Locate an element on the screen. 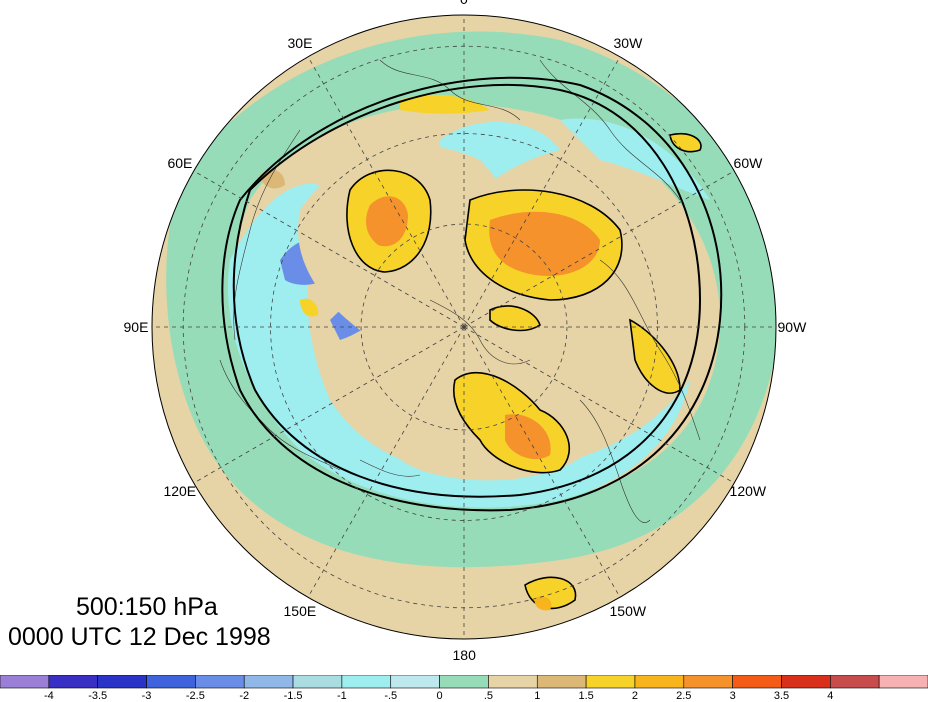 This screenshot has height=702, width=928. time-caption: 0000 UTC 12 Dec 1998 is located at coordinates (139, 637).